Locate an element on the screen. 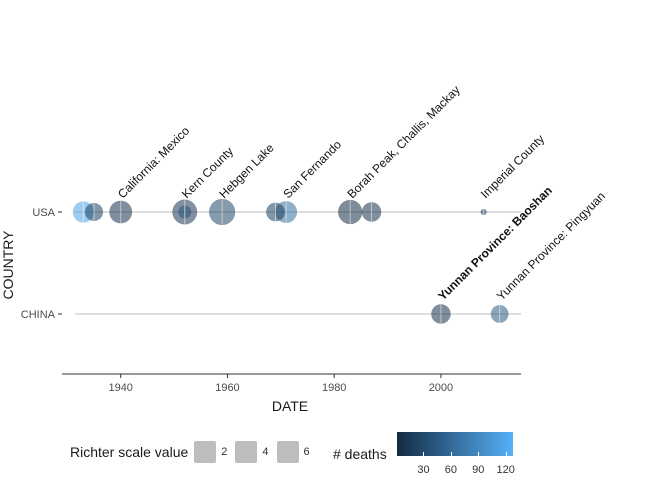  legend-key-label: 6 is located at coordinates (306, 452).